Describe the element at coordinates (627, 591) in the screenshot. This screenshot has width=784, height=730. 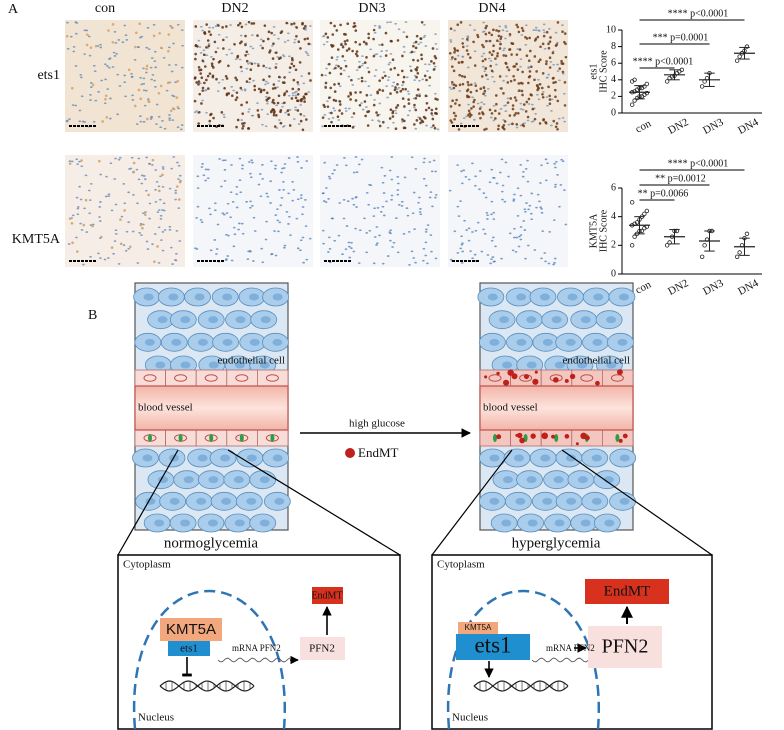
I see `endmt-label: EndMT` at that location.